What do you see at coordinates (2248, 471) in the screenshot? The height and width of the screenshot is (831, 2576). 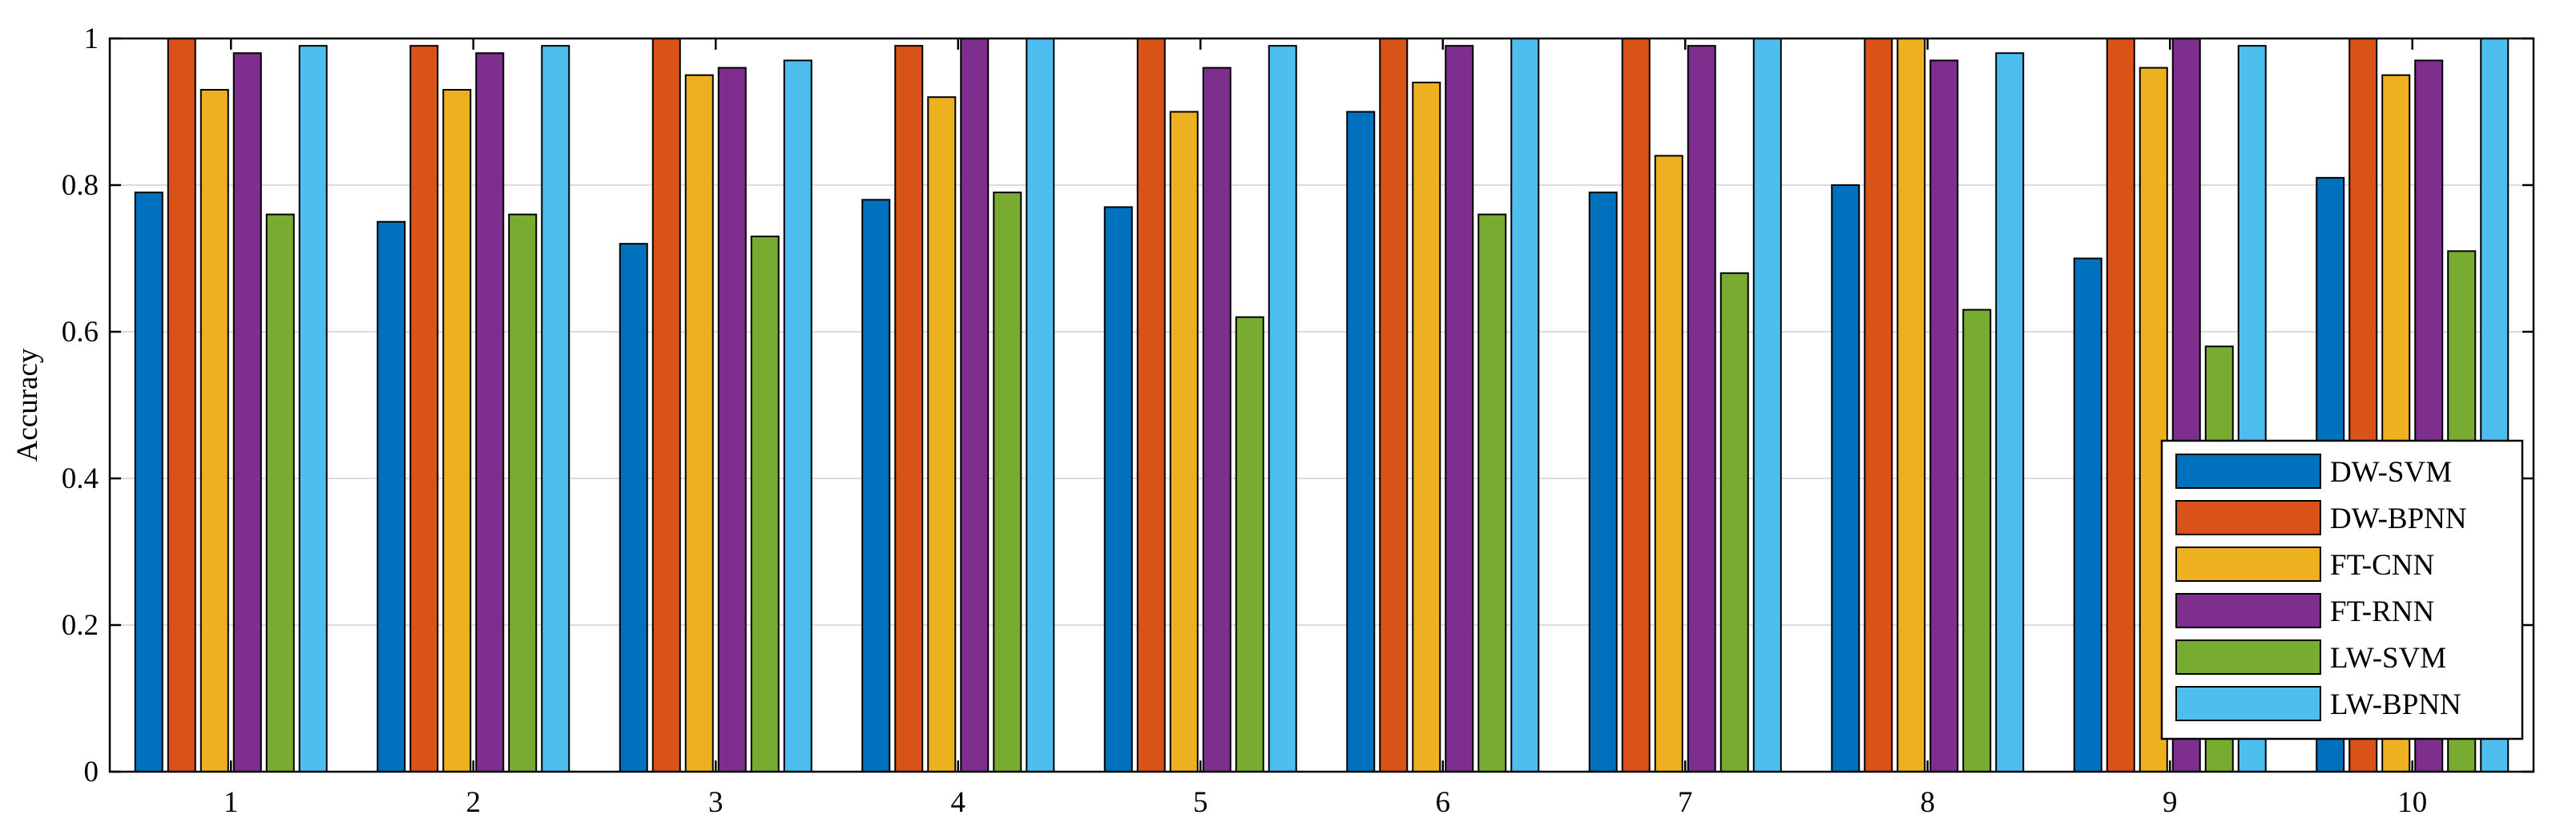 I see `legend-swatch-dw-svm` at bounding box center [2248, 471].